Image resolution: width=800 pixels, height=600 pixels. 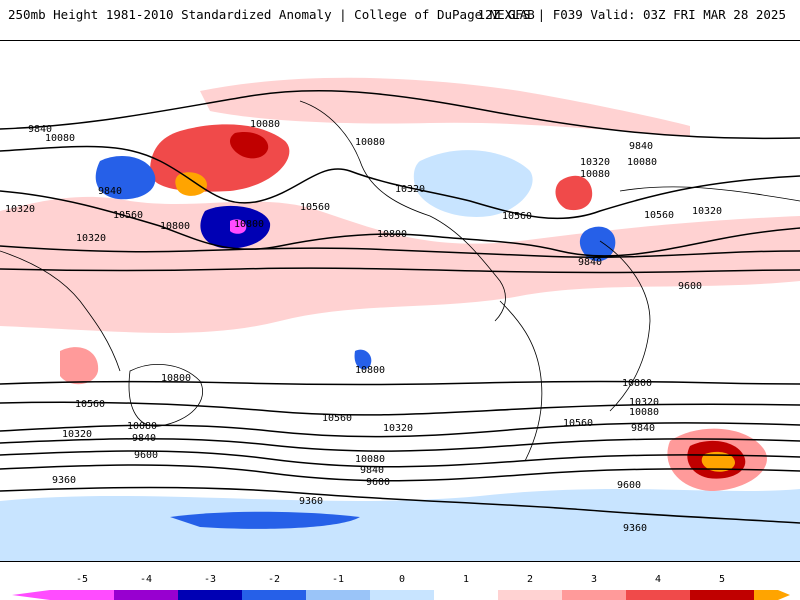 What do you see at coordinates (574, 193) in the screenshot?
I see `north-atlantic-positive` at bounding box center [574, 193].